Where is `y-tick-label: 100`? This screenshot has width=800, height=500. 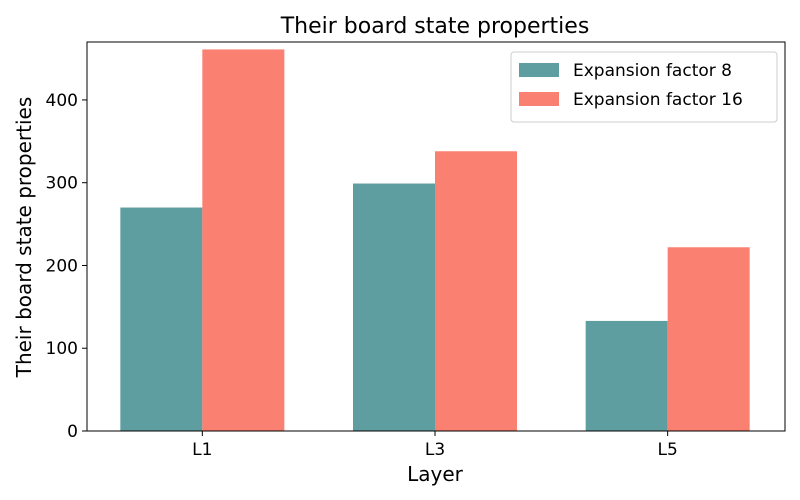 y-tick-label: 100 is located at coordinates (62, 349).